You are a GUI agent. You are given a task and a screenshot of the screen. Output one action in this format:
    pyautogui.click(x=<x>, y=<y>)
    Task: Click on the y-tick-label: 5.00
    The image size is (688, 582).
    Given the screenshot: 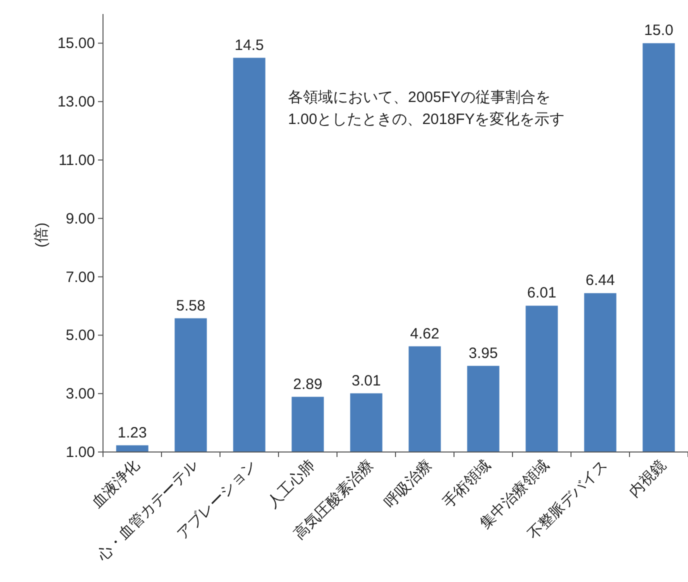 What is the action you would take?
    pyautogui.click(x=80, y=335)
    